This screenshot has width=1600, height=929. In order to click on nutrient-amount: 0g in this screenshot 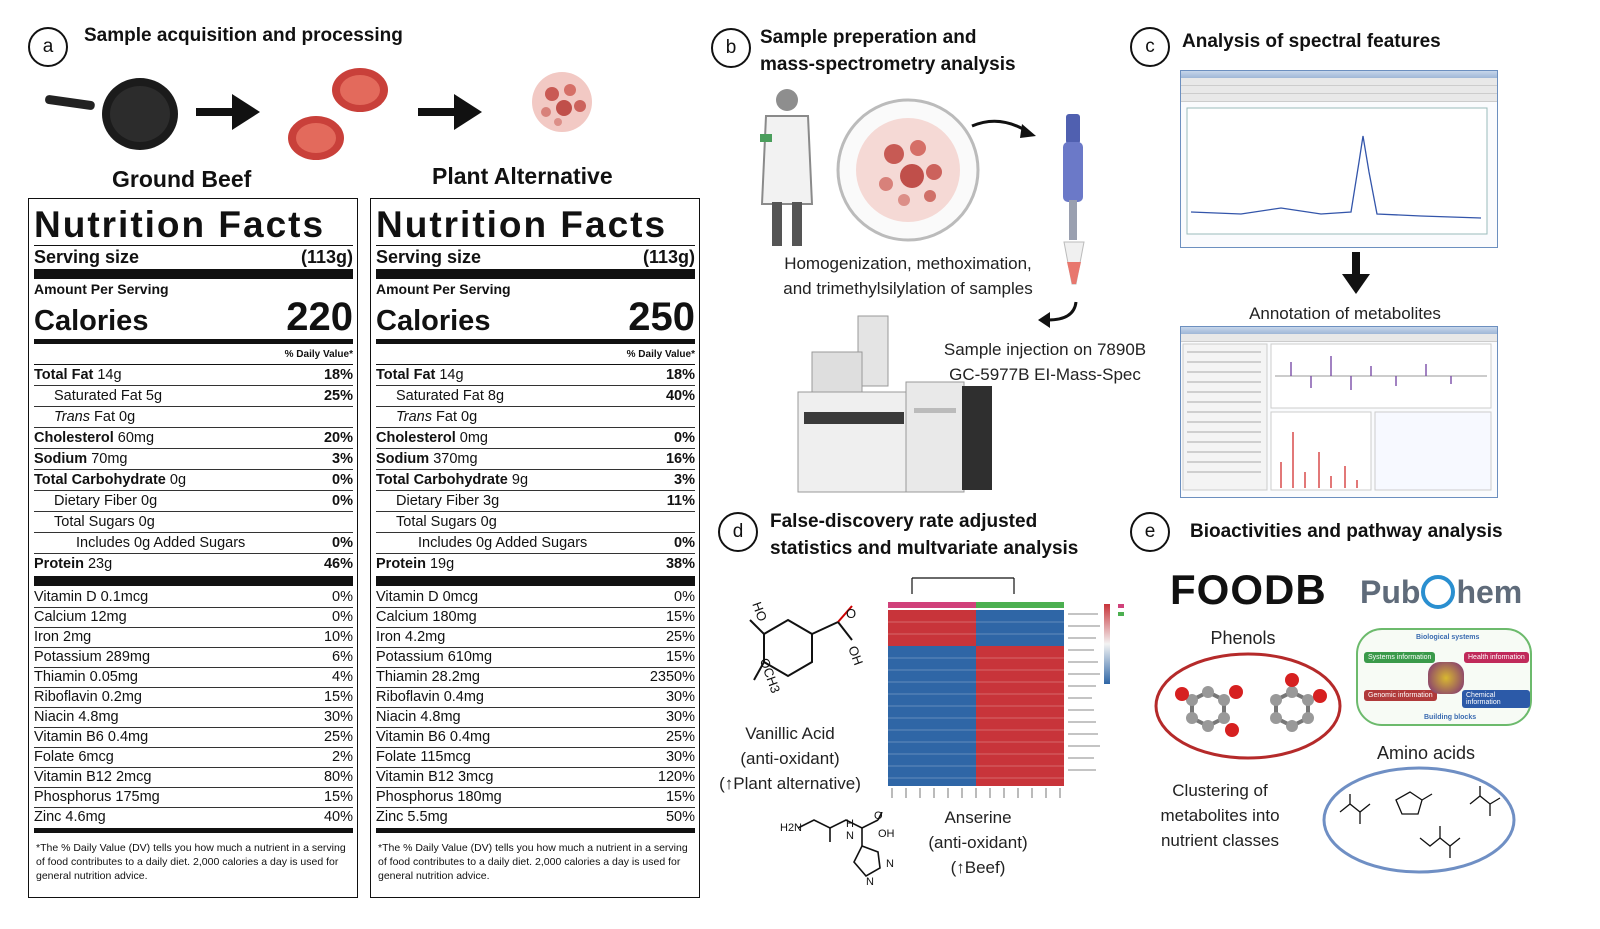, I will do `click(176, 480)`.